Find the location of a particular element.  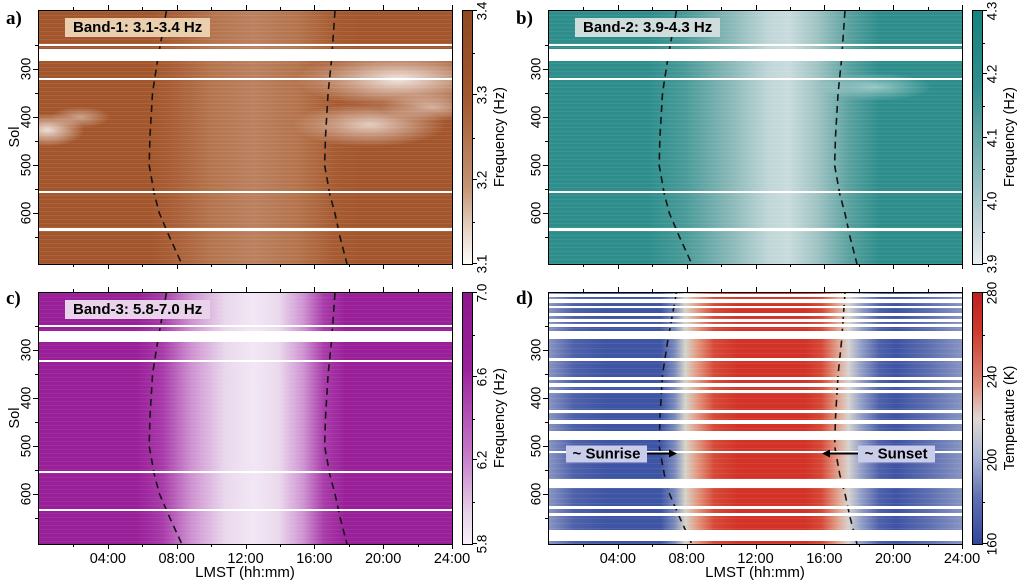

colorbar-tick-label: 3.2 is located at coordinates (482, 180).